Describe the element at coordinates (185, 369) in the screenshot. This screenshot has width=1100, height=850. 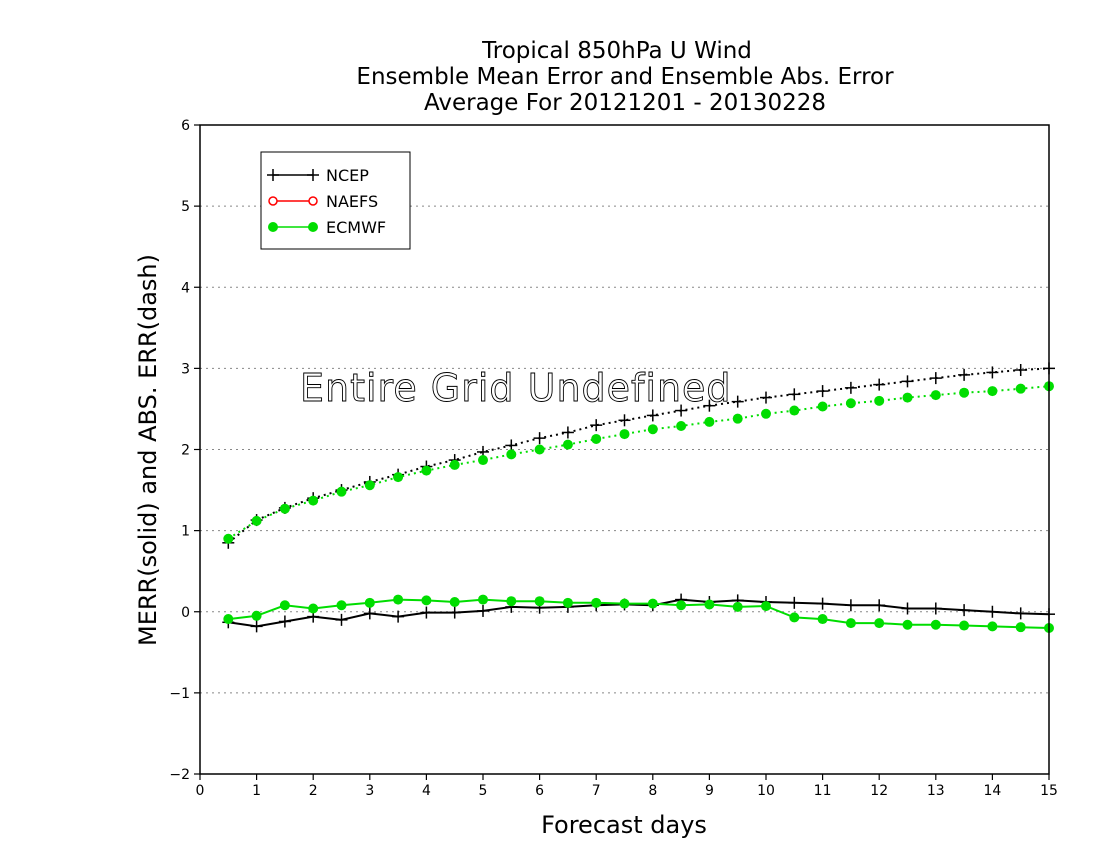
I see `y-tick-label-5: 3` at that location.